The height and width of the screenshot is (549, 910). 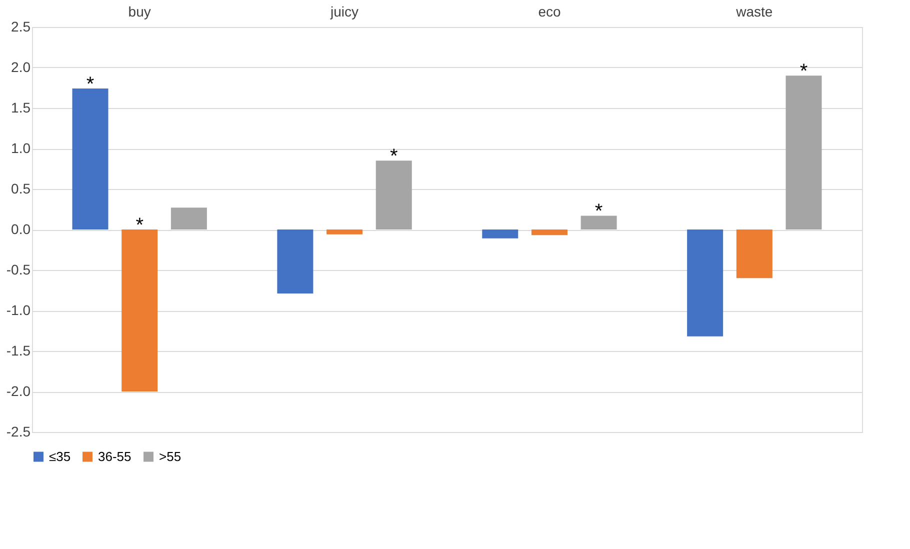 What do you see at coordinates (21, 67) in the screenshot?
I see `y-tick-label: 2.0` at bounding box center [21, 67].